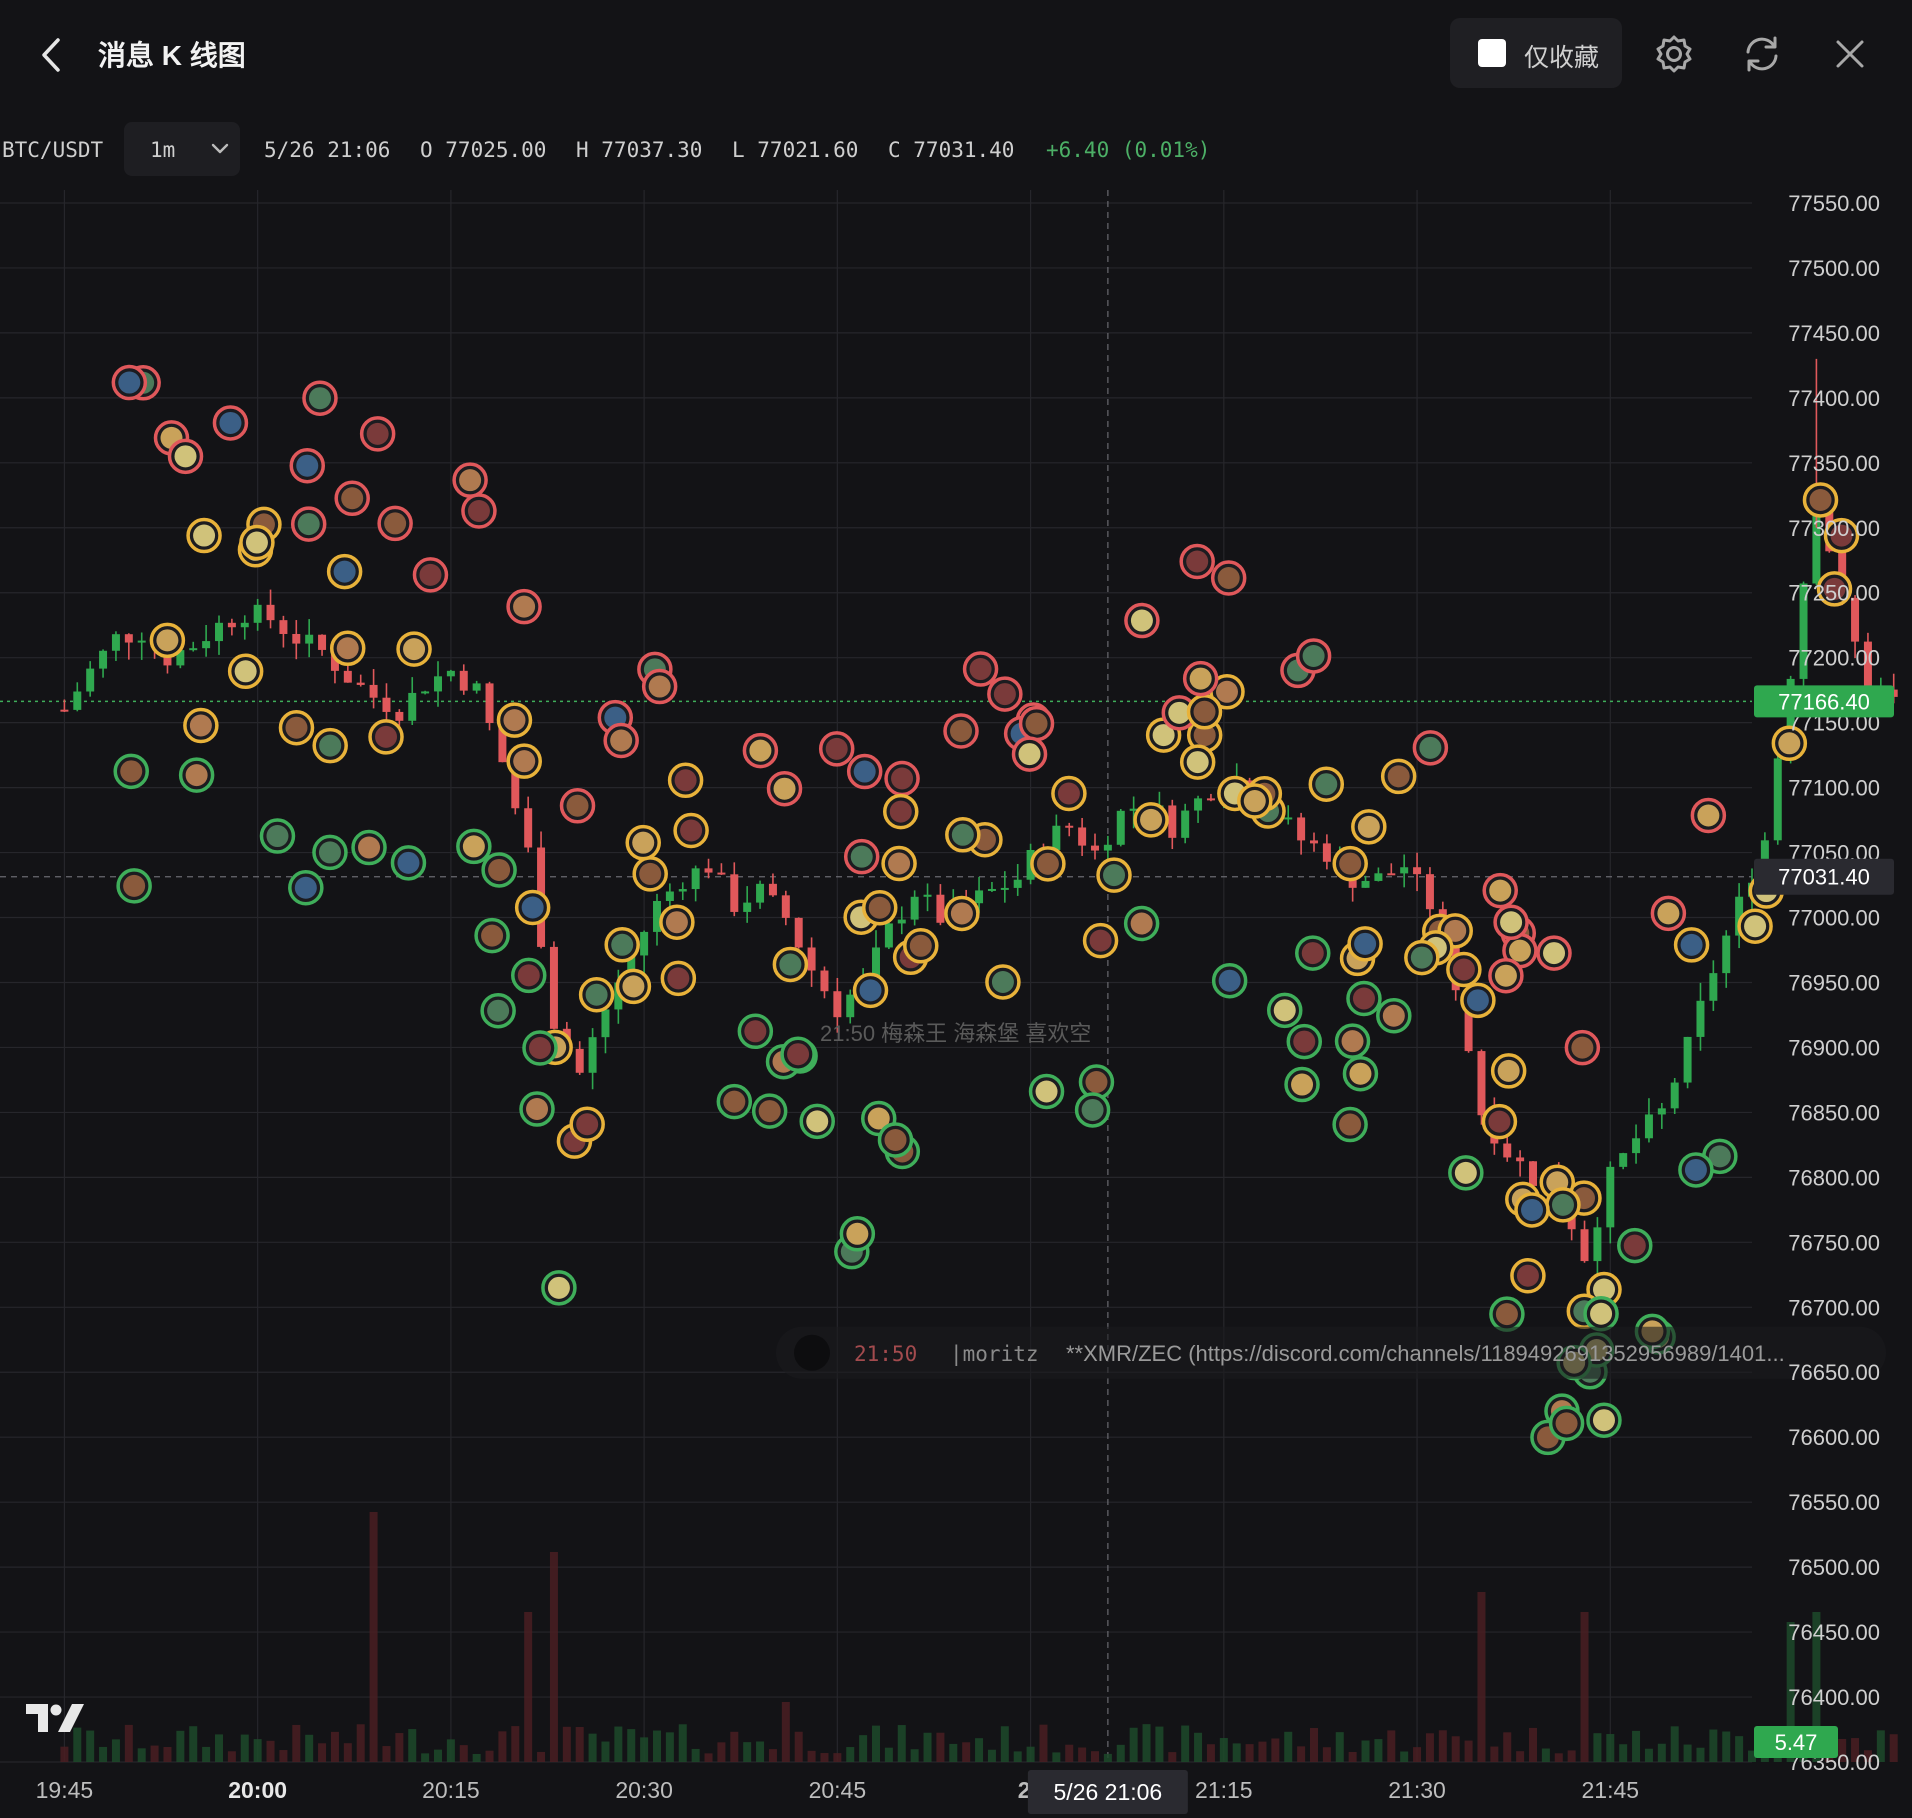  Describe the element at coordinates (1762, 54) in the screenshot. I see `refresh-icon` at that location.